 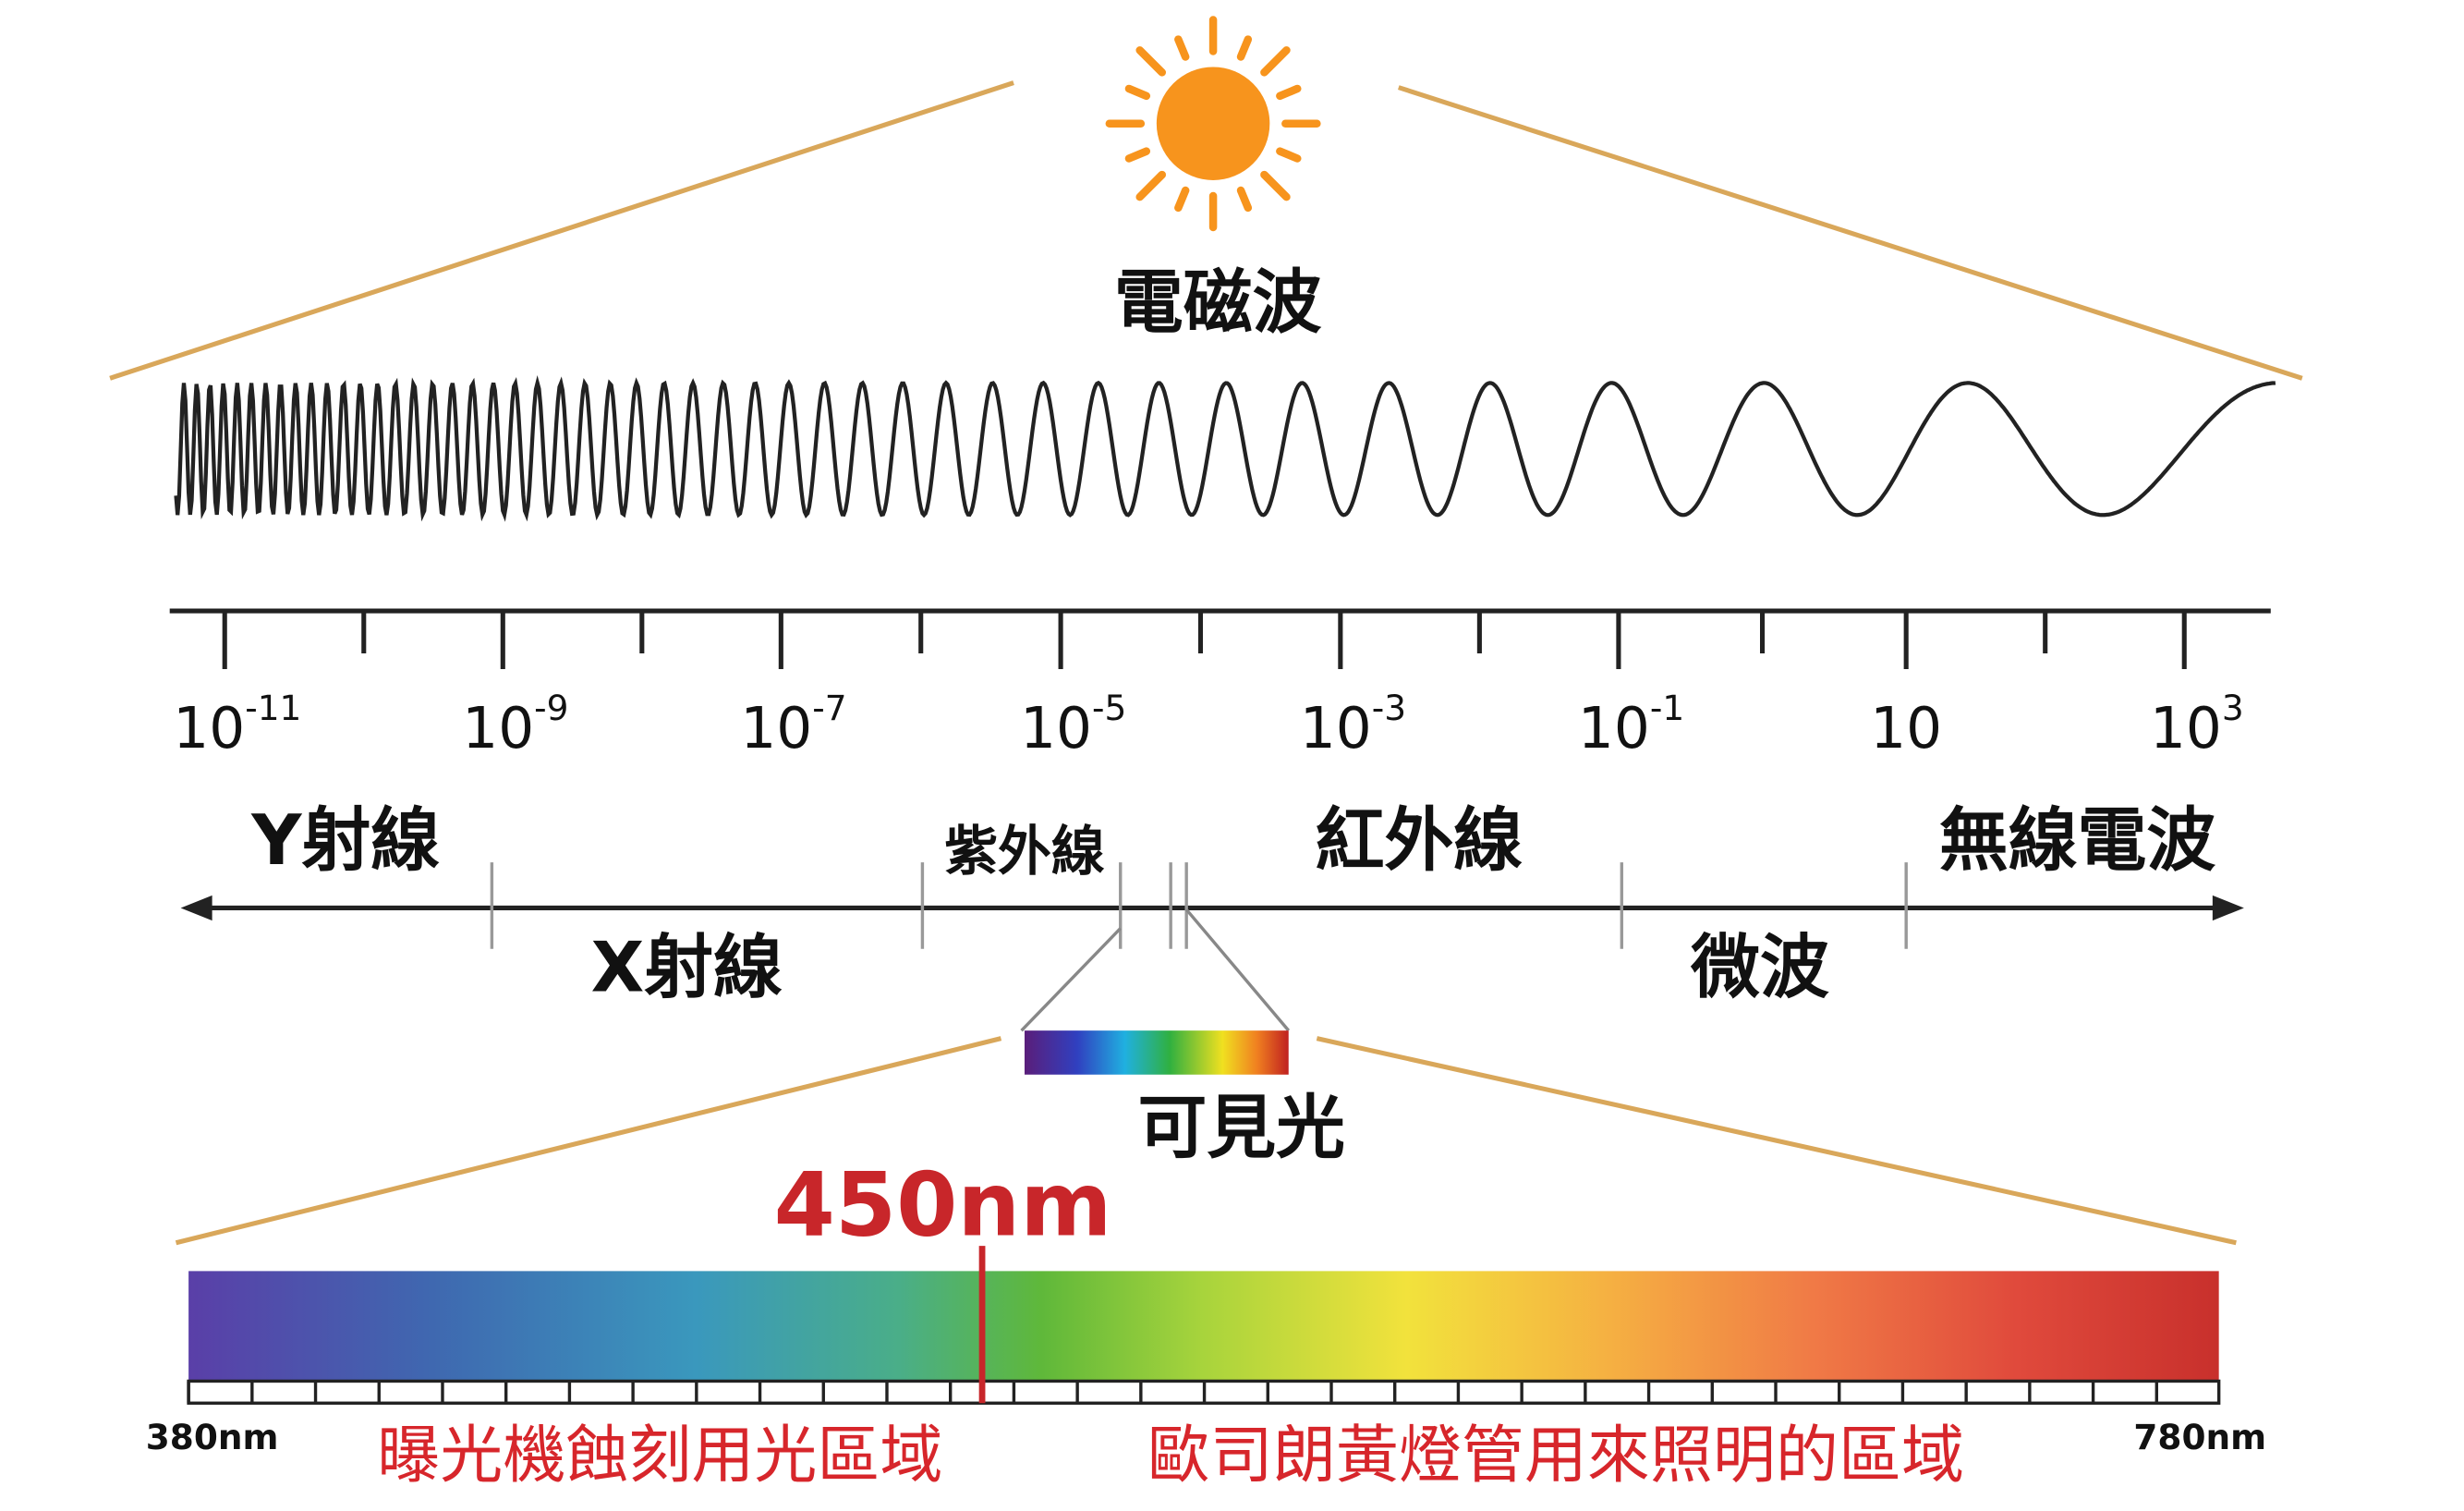 What do you see at coordinates (1109, 708) in the screenshot?
I see `label-exponent: -5` at bounding box center [1109, 708].